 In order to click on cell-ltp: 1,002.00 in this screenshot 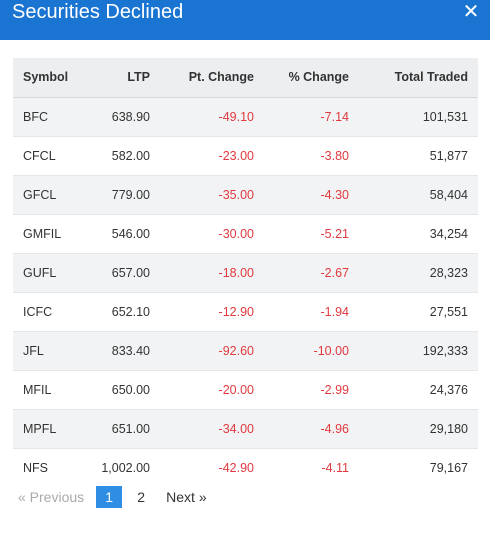, I will do `click(125, 467)`.